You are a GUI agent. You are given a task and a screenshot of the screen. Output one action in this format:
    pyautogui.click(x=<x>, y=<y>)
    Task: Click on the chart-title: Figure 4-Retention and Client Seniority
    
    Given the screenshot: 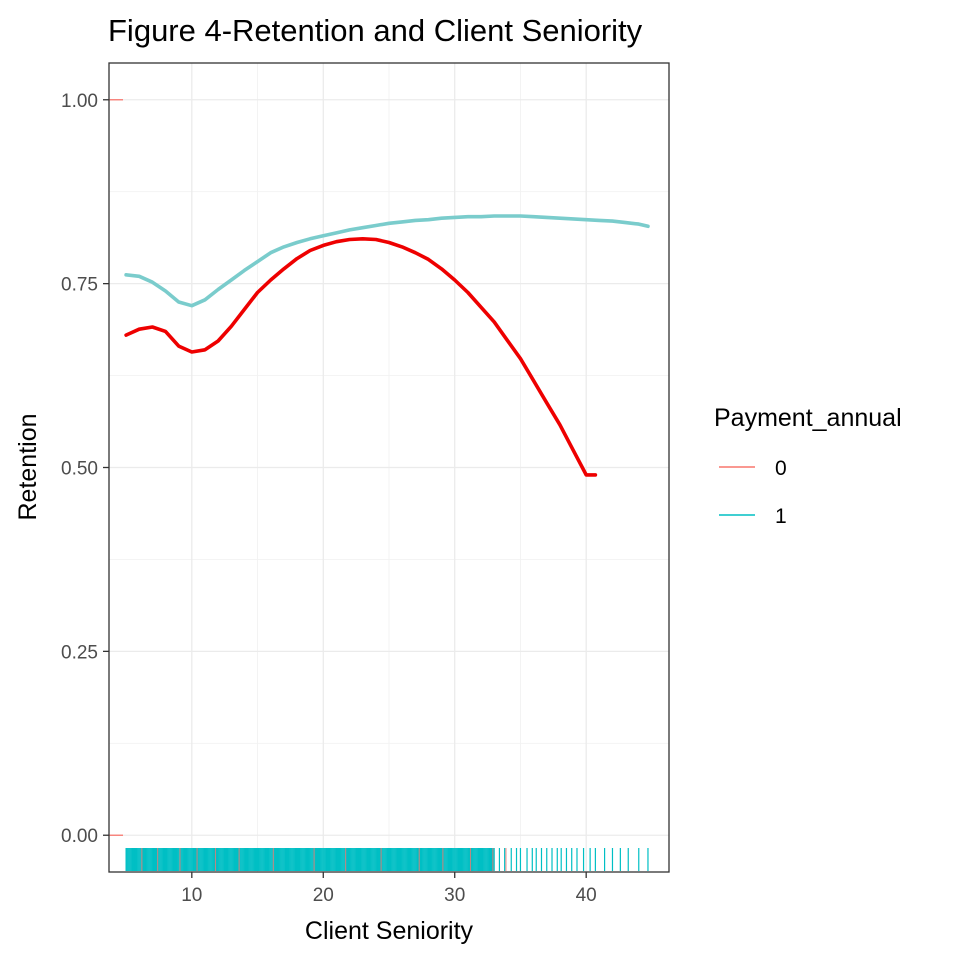 What is the action you would take?
    pyautogui.click(x=375, y=30)
    